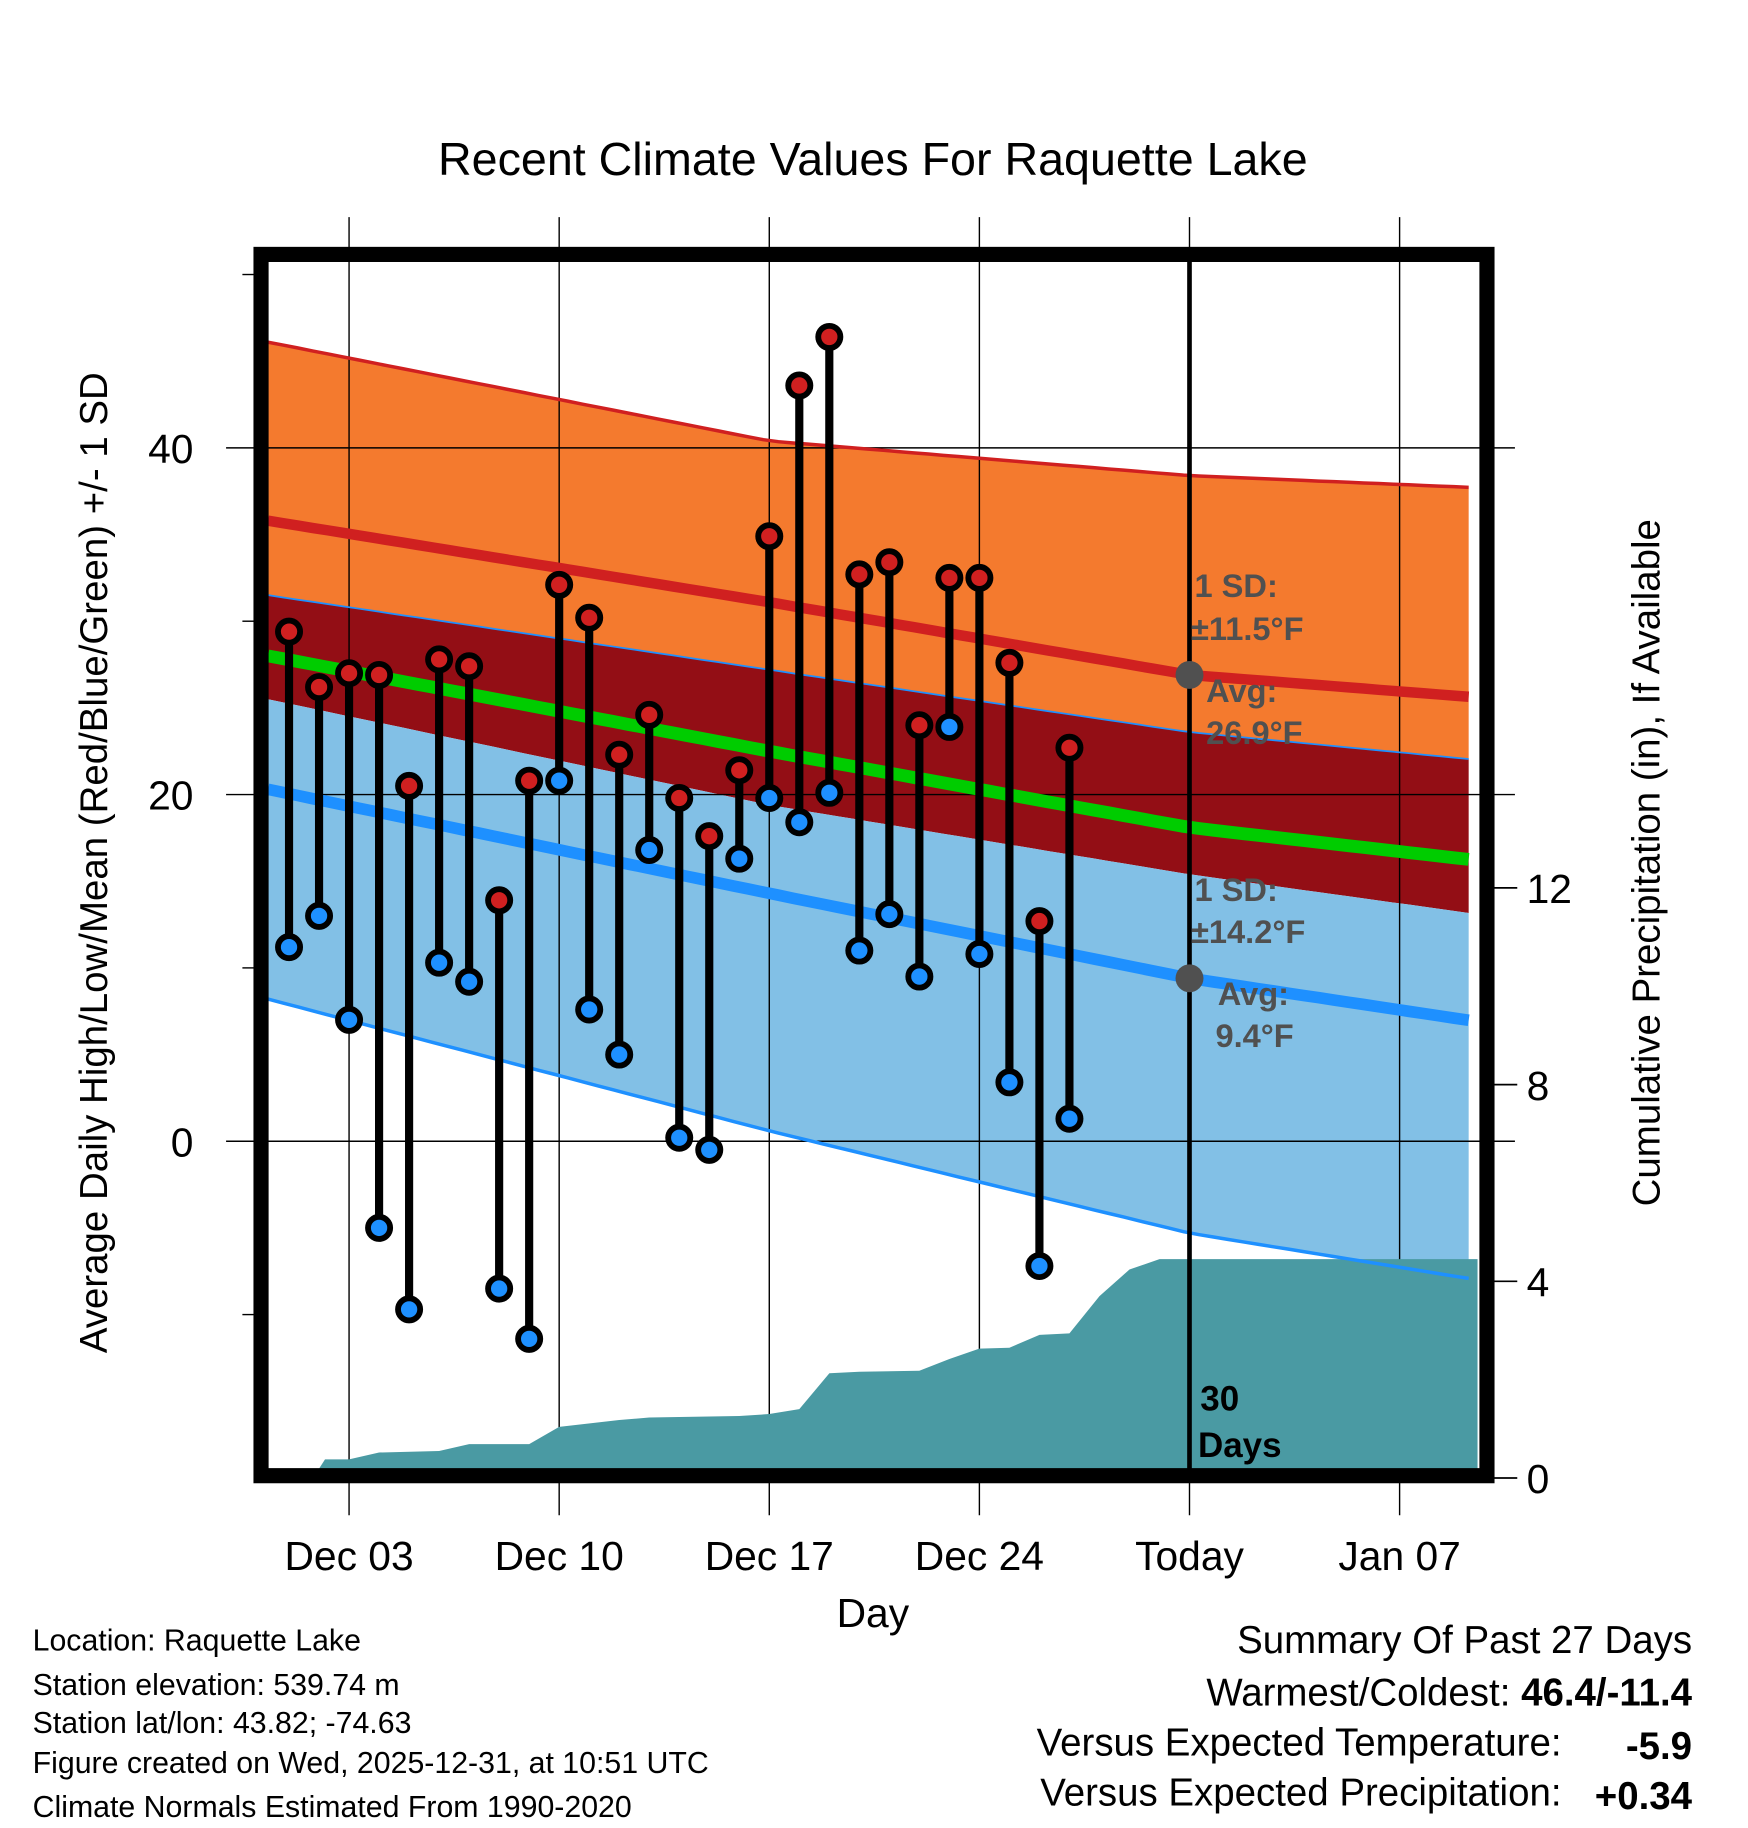  What do you see at coordinates (868, 1139) in the screenshot?
I see `low-minus-sd-line` at bounding box center [868, 1139].